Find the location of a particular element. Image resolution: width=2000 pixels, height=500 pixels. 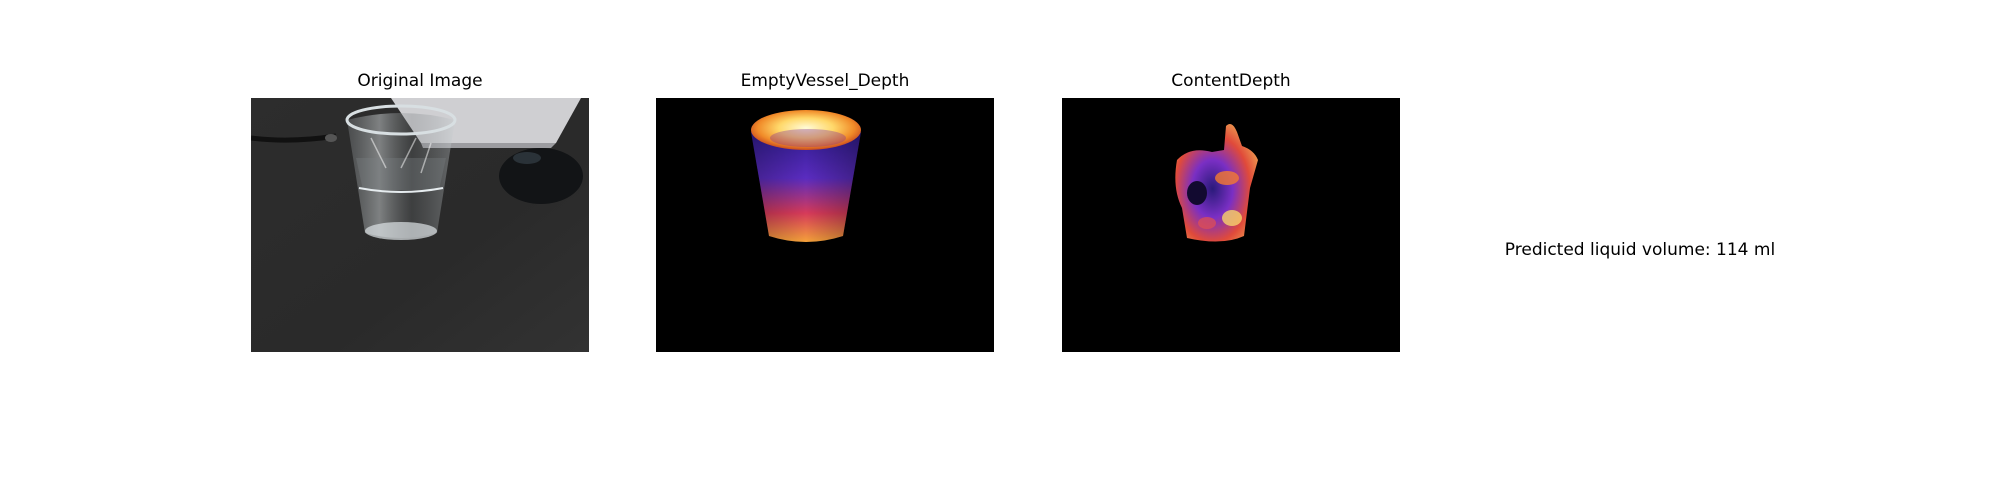

content-depth-panel: ContentDepth is located at coordinates (1231, 211).